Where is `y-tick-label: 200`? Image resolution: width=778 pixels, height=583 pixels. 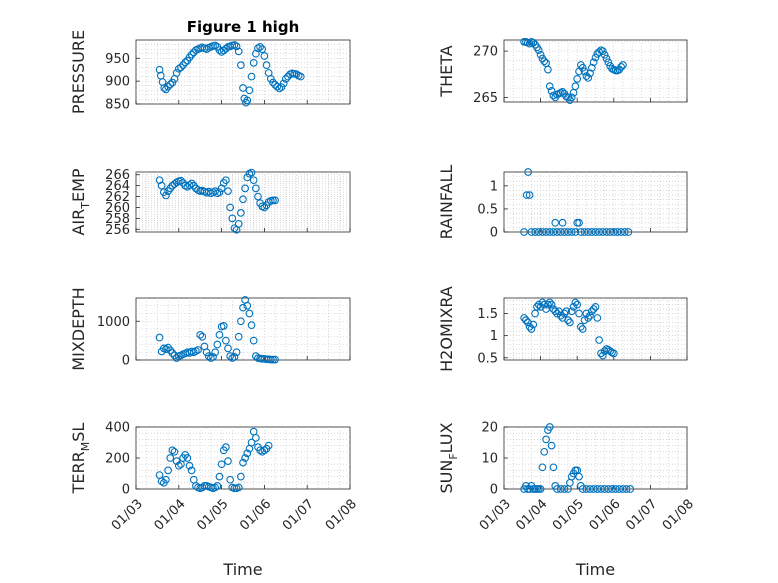
y-tick-label: 200 is located at coordinates (117, 459).